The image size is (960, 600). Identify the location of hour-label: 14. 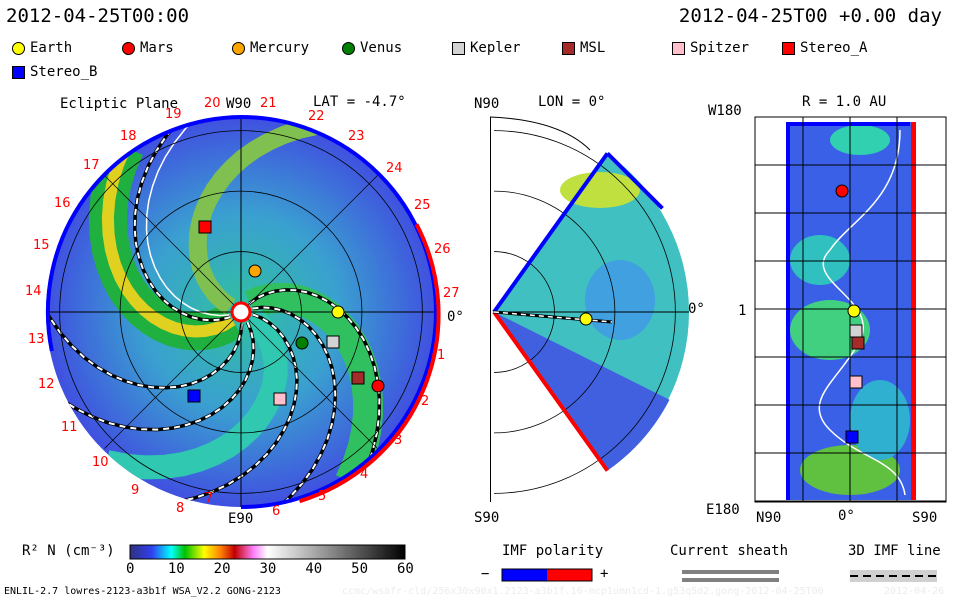
(33, 291).